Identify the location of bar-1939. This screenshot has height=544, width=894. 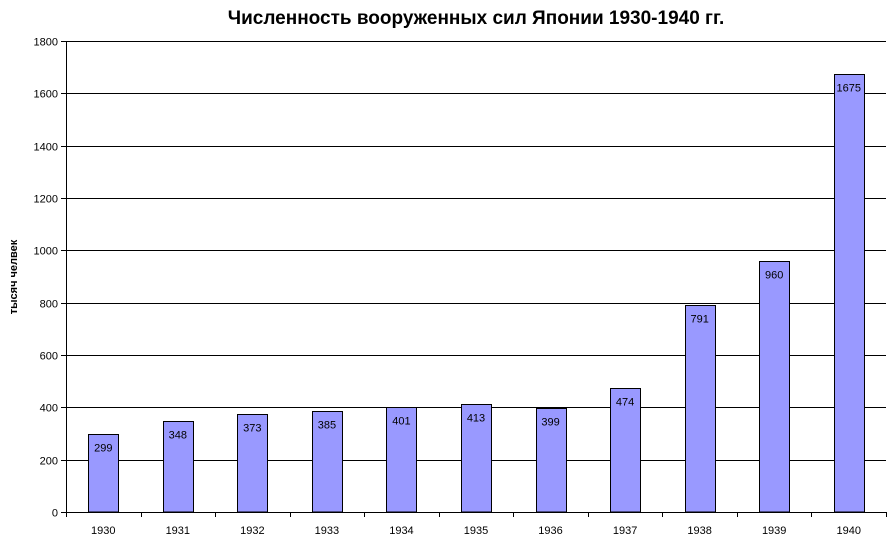
(774, 387).